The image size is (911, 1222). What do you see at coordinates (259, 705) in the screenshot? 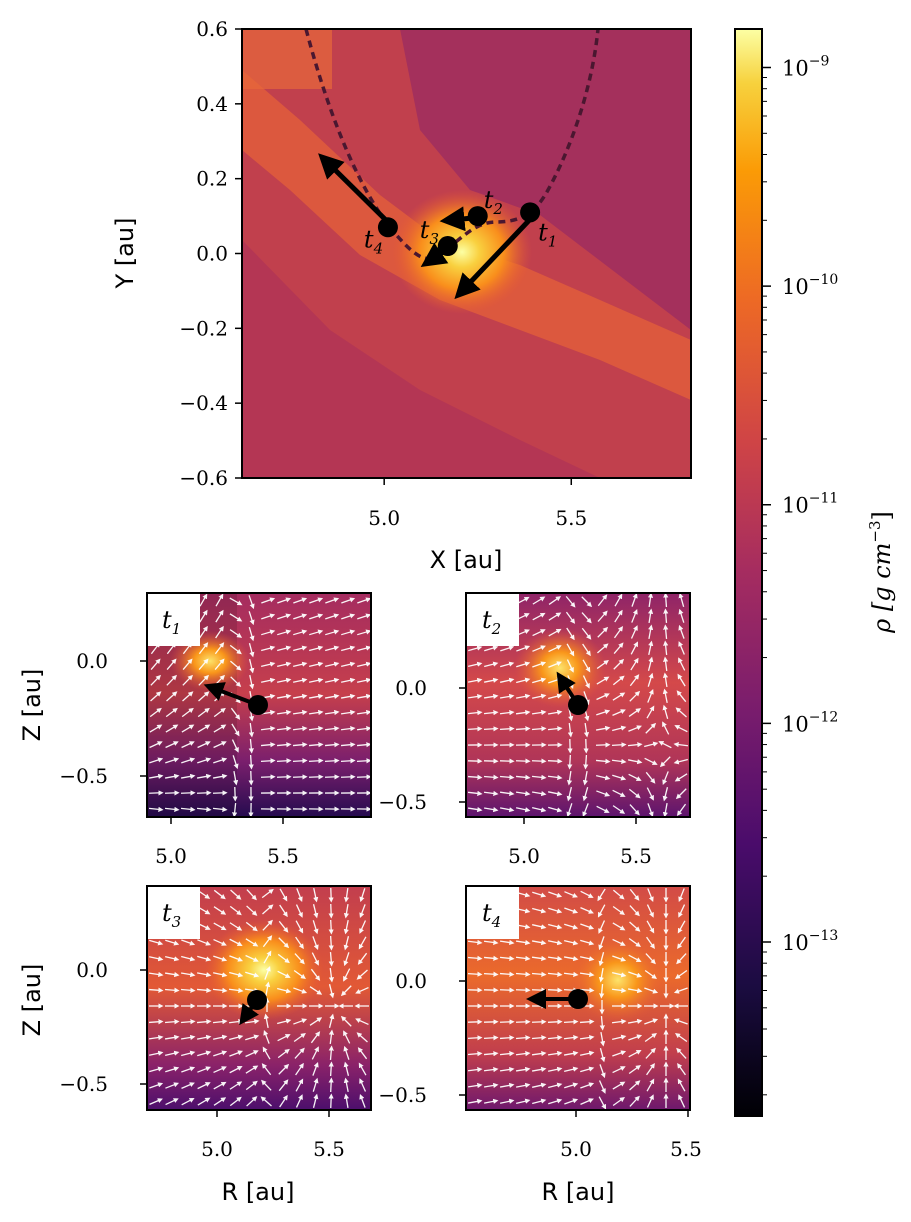
I see `panel-t1-frame` at bounding box center [259, 705].